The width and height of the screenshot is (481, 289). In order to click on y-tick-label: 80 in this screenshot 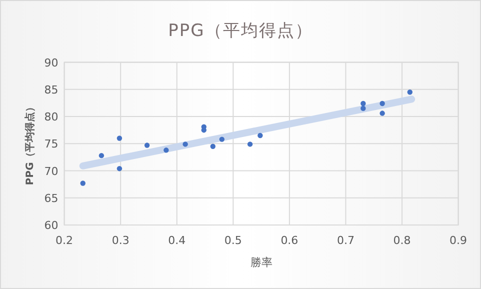, I will do `click(51, 117)`.